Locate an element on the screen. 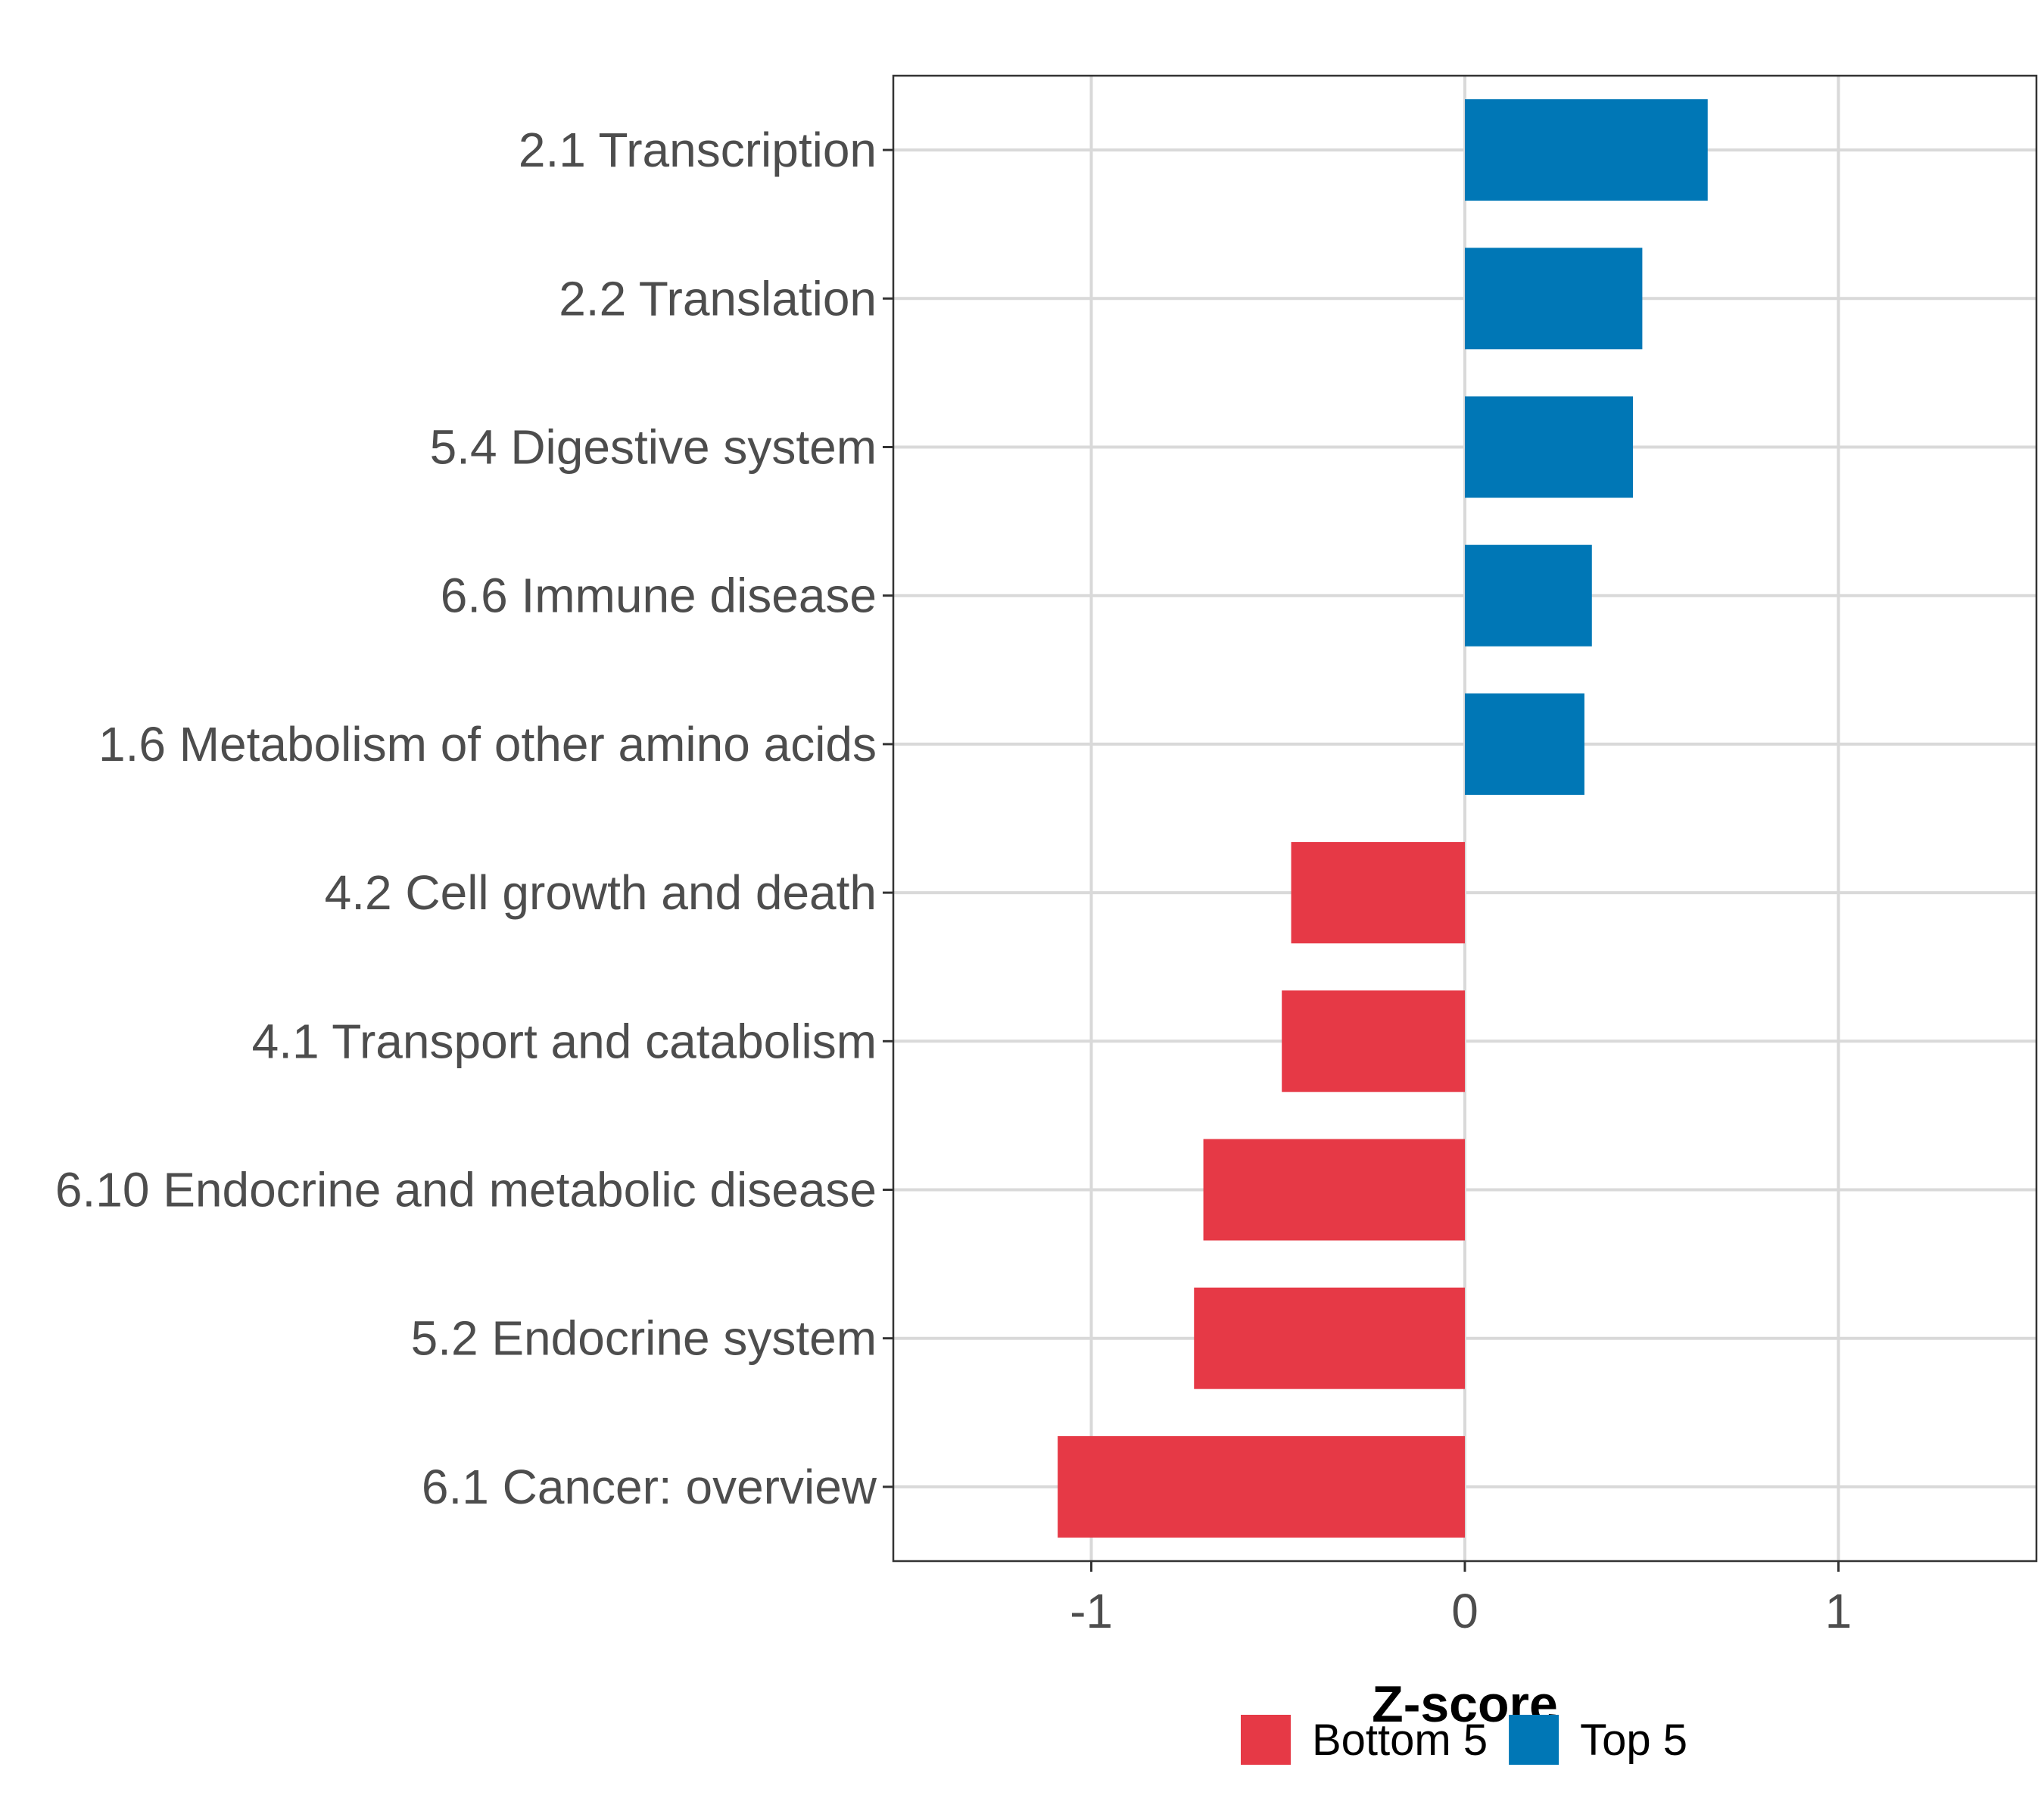 This screenshot has height=1817, width=2044. y-tick-label: 5.2 Endocrine system is located at coordinates (644, 1338).